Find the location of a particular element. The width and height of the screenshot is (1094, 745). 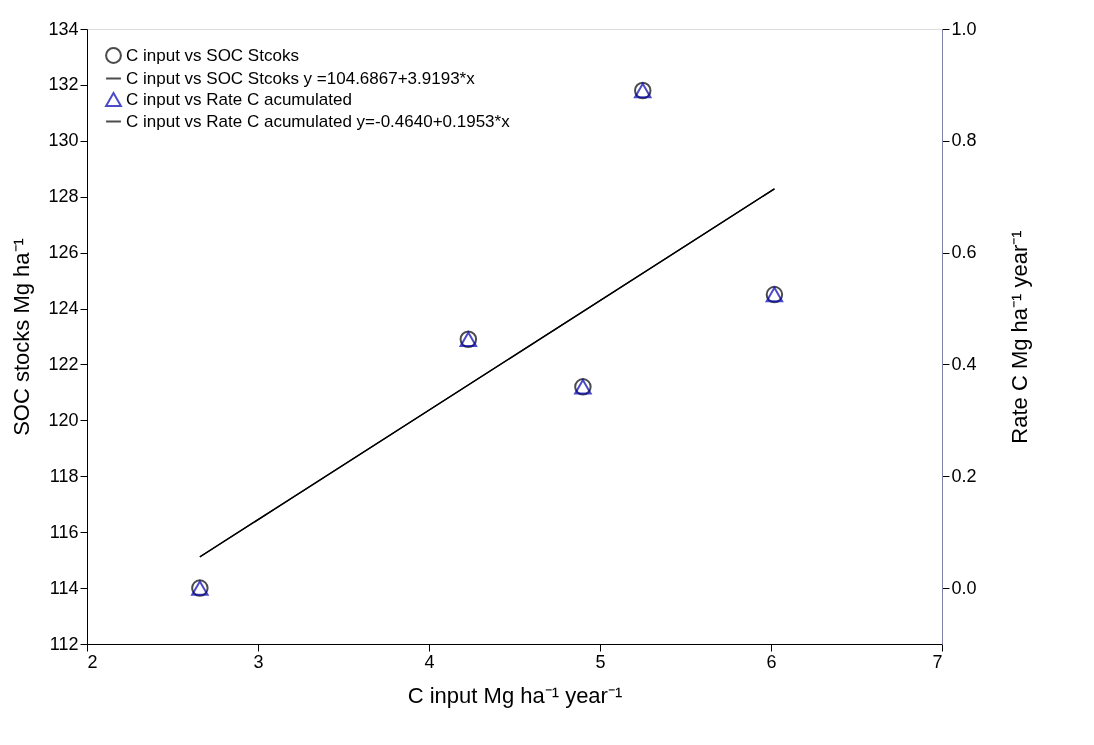

x-tick-label: 6 is located at coordinates (771, 661).